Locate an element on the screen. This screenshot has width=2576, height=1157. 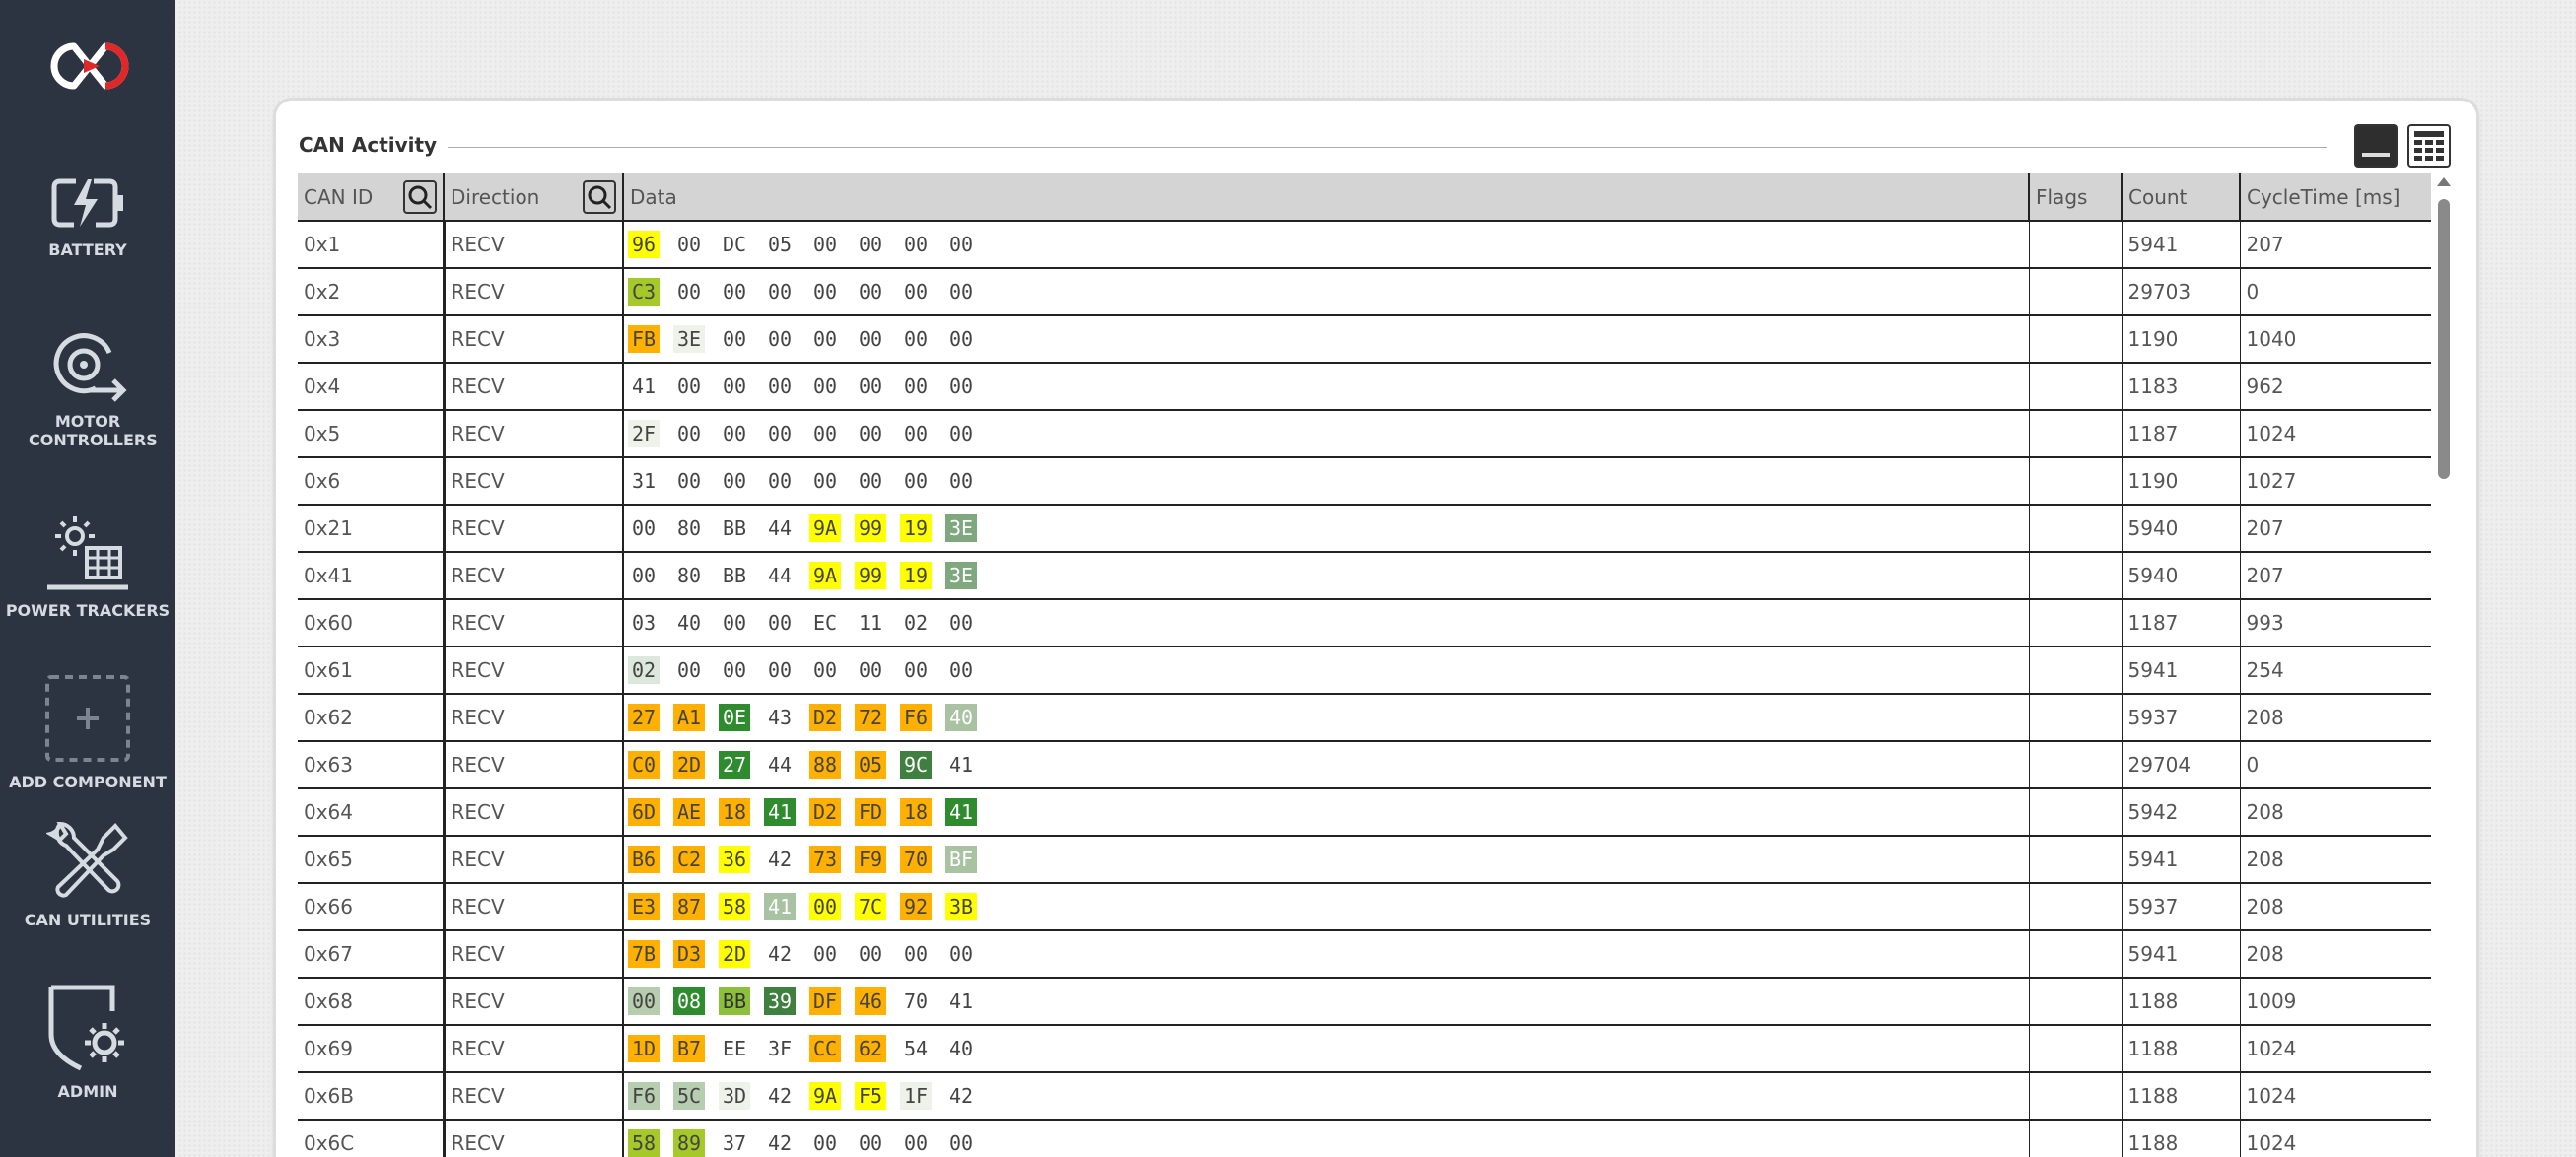
table-row: 0x6B RECV F6 5C 3D 42 9A F5 1F 42 1188 1024 is located at coordinates (1364, 1096).